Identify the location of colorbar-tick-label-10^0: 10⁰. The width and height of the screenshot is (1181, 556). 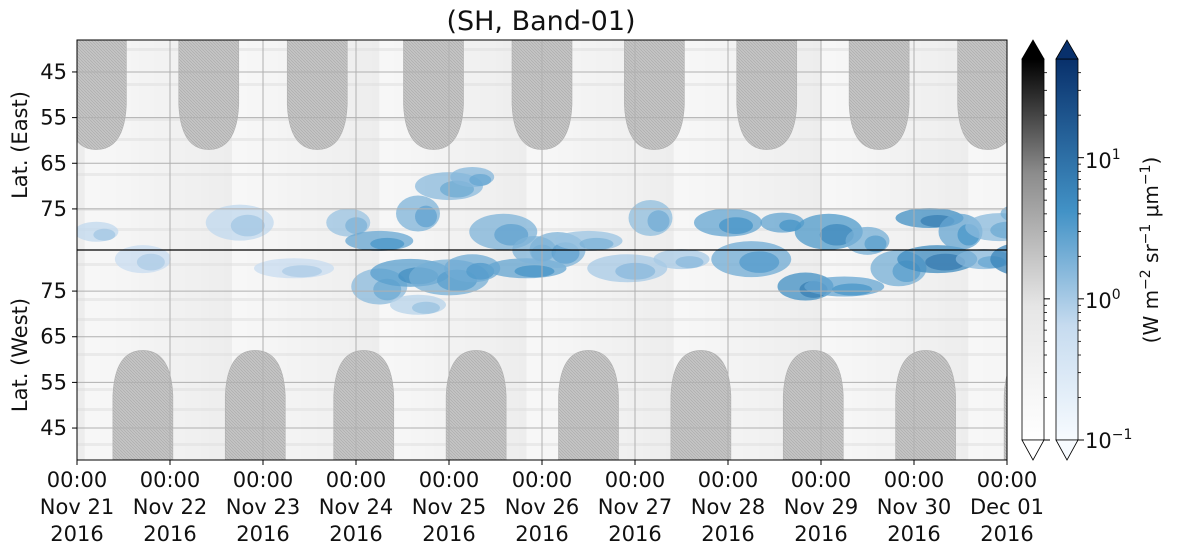
(1103, 300).